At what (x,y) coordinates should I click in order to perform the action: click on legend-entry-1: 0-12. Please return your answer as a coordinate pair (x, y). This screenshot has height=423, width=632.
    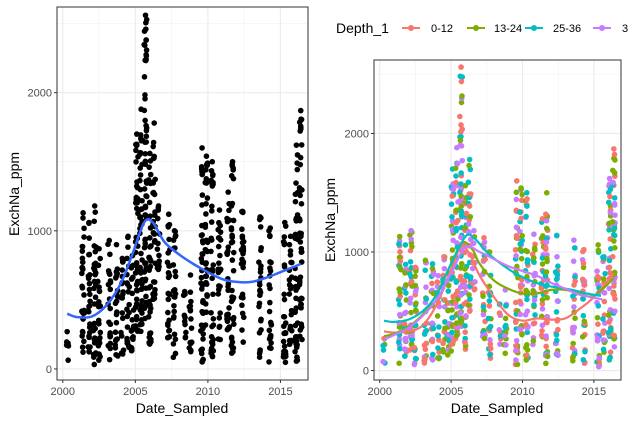
    Looking at the image, I should click on (427, 29).